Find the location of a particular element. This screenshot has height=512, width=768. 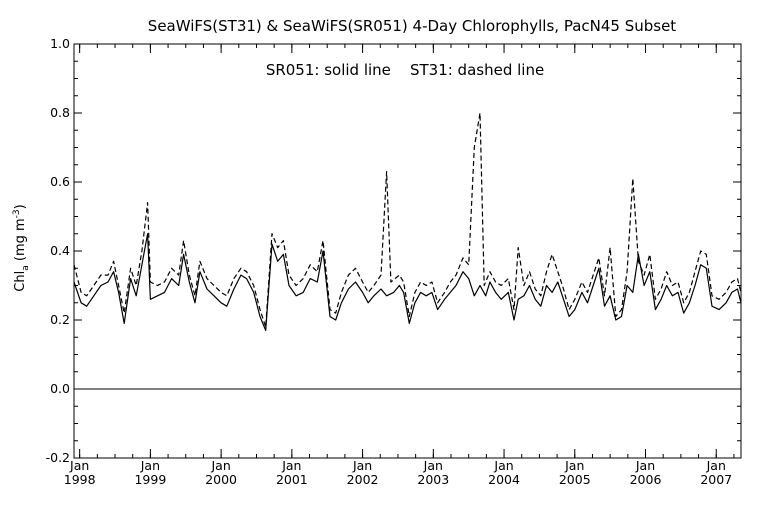

svg-text: Chla (mg m-3) is located at coordinates (21, 247).